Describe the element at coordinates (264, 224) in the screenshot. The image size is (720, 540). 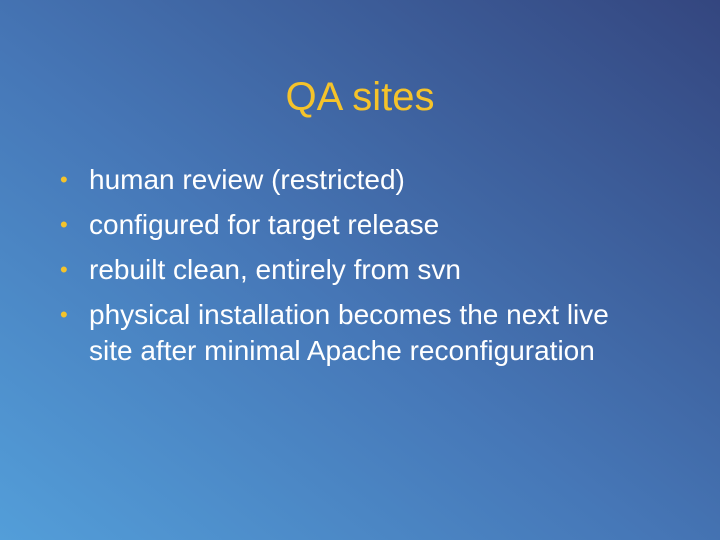
I see `bullet-text: configured for target release` at that location.